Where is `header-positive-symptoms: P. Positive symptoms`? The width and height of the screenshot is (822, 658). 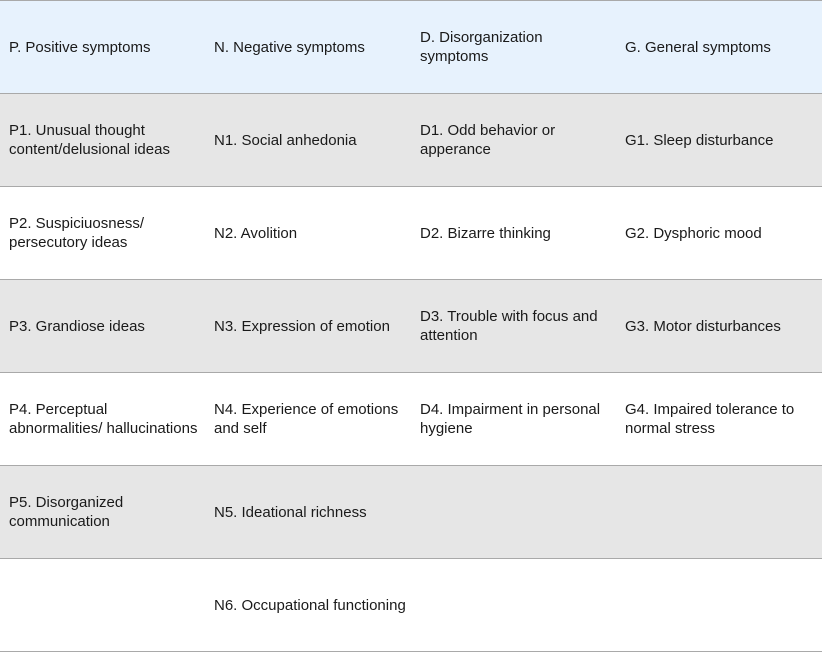
header-positive-symptoms: P. Positive symptoms is located at coordinates (102, 47).